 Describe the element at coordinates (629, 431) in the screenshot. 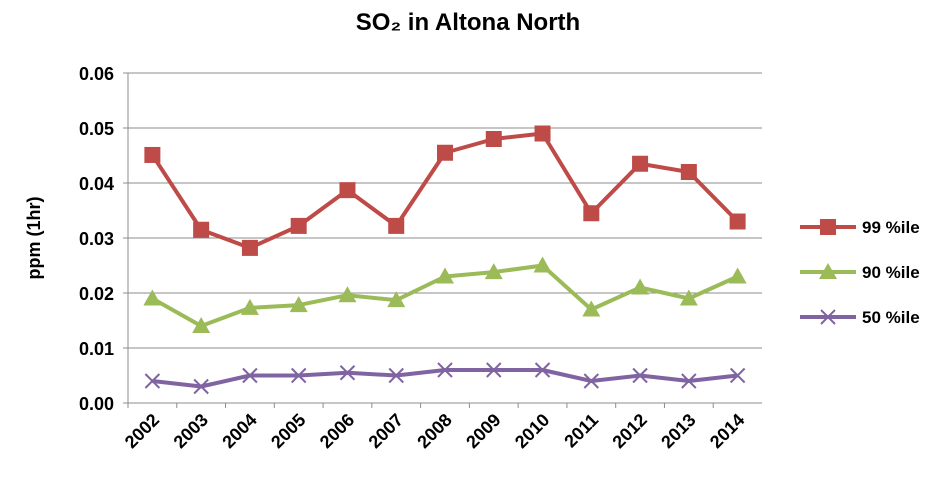

I see `x-tick-label: 2012` at that location.